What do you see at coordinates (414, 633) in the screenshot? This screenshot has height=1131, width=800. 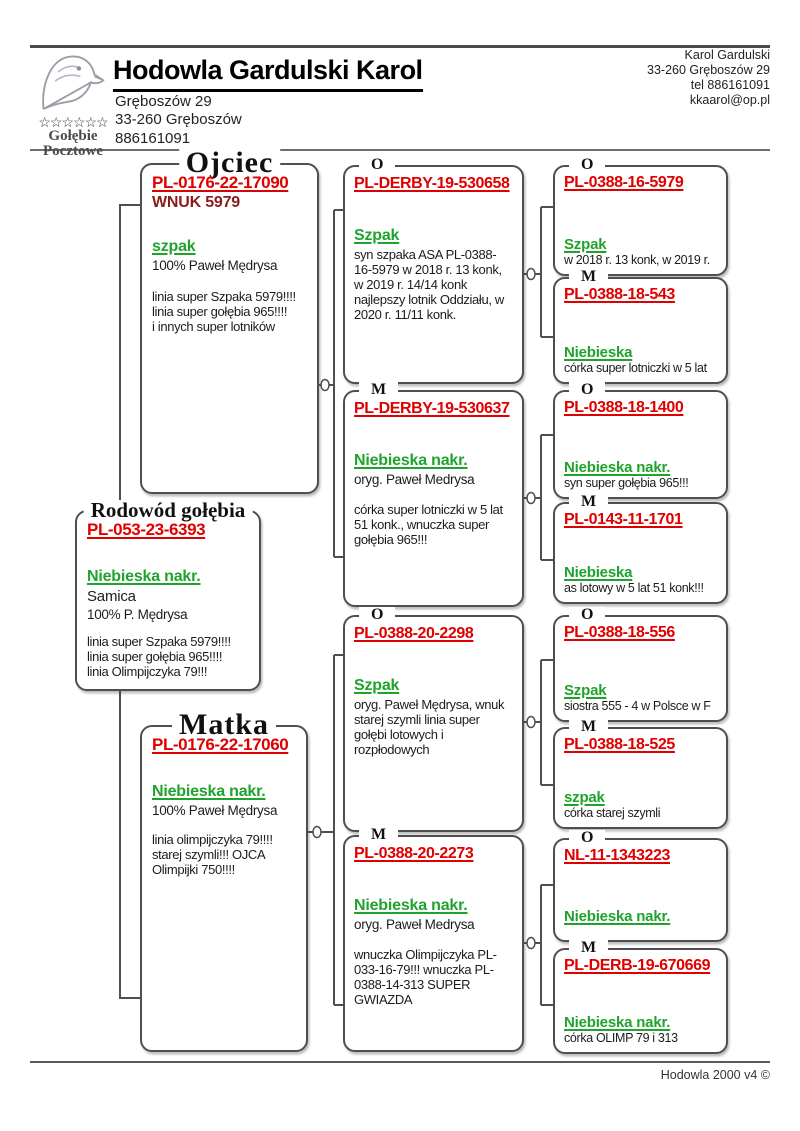 I see `ring-number: PL-0388-20-2298` at bounding box center [414, 633].